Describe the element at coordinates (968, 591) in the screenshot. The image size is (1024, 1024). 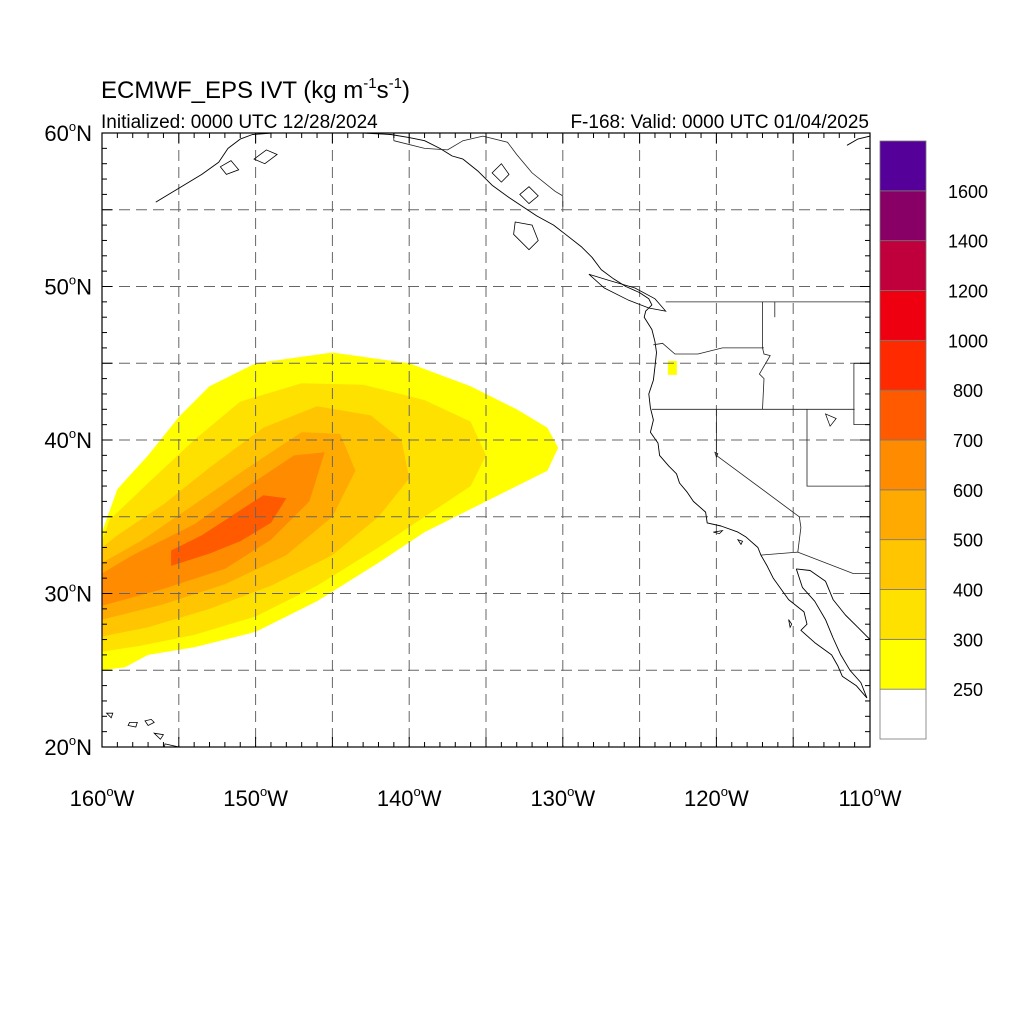
I see `colorbar-label: 400` at that location.